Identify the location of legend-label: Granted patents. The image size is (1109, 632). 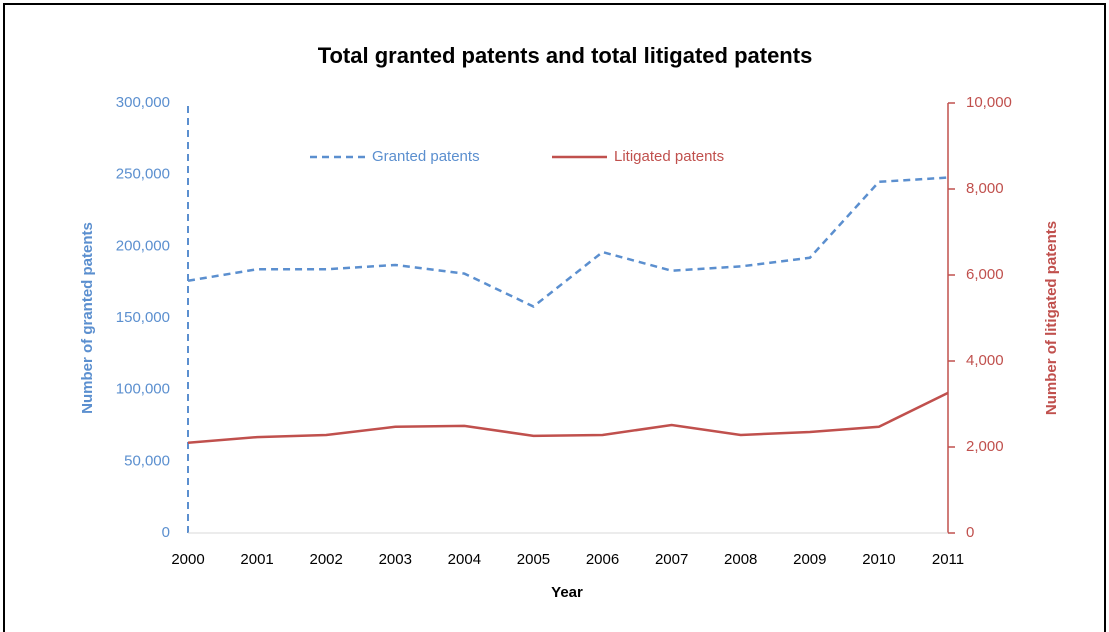
(426, 156).